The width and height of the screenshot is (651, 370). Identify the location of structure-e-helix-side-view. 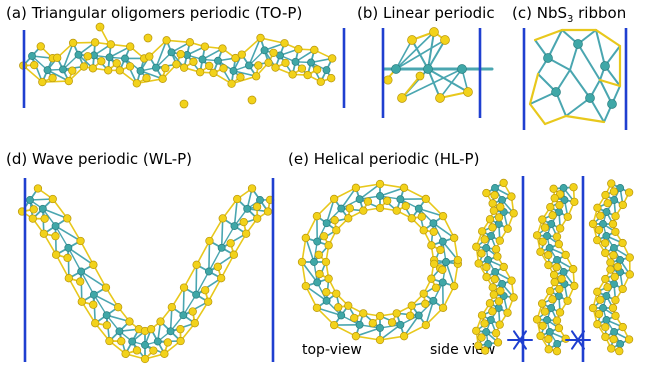
(553, 267).